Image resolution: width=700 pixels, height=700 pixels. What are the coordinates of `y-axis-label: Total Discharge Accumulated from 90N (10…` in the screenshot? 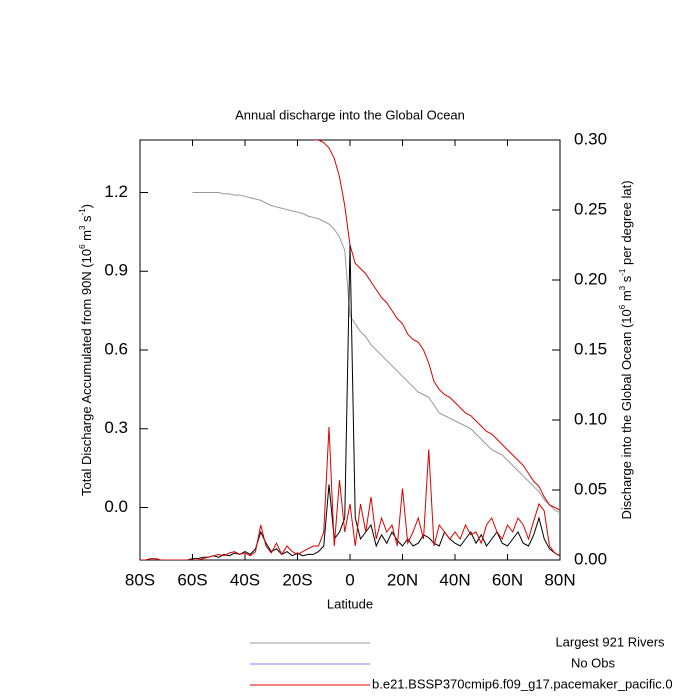 It's located at (86, 350).